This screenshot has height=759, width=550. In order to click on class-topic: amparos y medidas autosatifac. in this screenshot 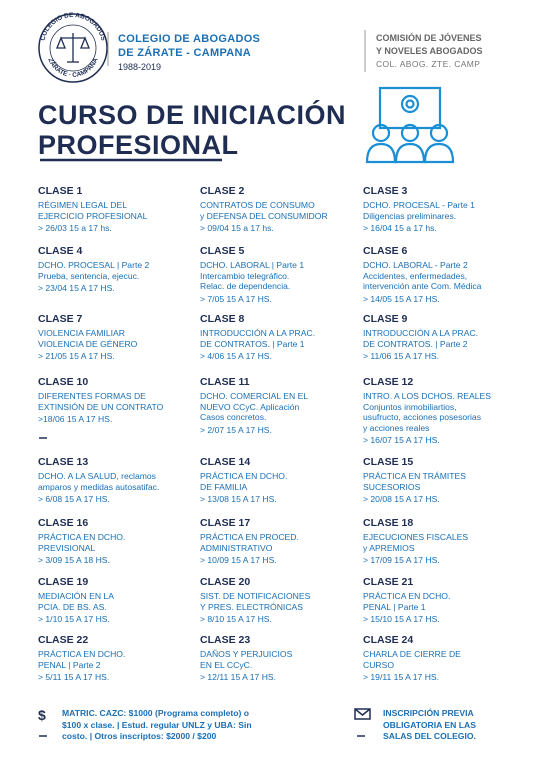, I will do `click(99, 486)`.